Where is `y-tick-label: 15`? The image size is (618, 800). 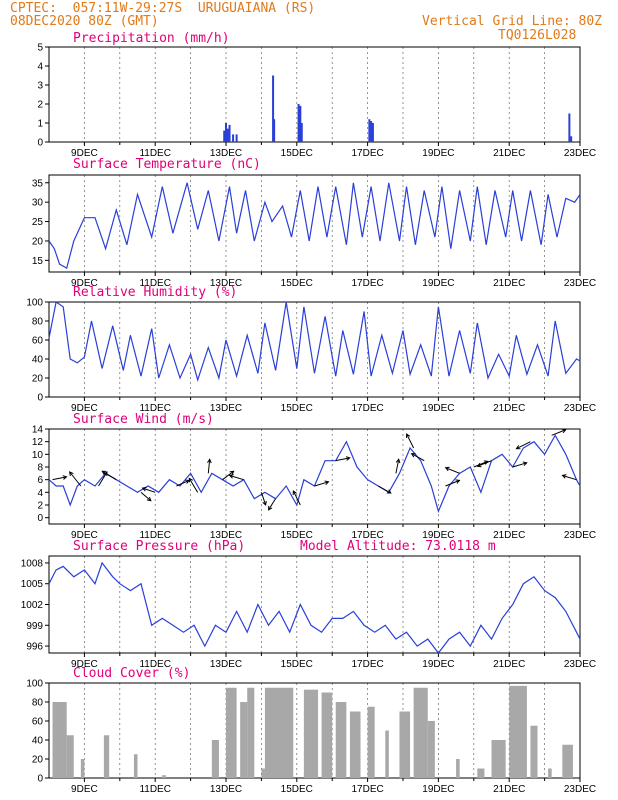
y-tick-label: 15 is located at coordinates (38, 261).